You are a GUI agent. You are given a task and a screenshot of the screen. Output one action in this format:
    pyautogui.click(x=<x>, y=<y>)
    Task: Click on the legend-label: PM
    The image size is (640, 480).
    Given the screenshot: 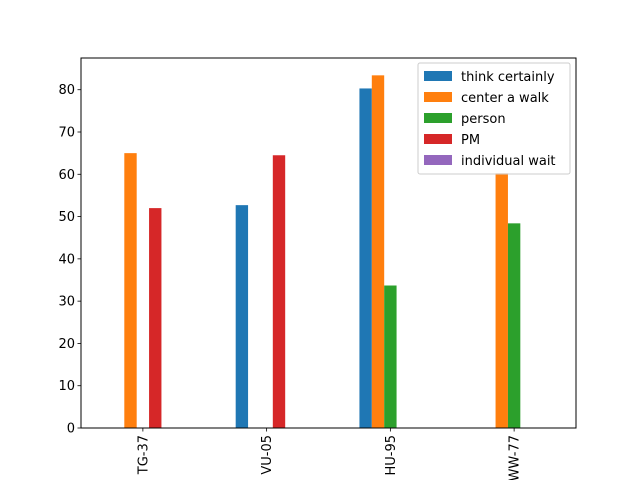 What is the action you would take?
    pyautogui.click(x=470, y=140)
    